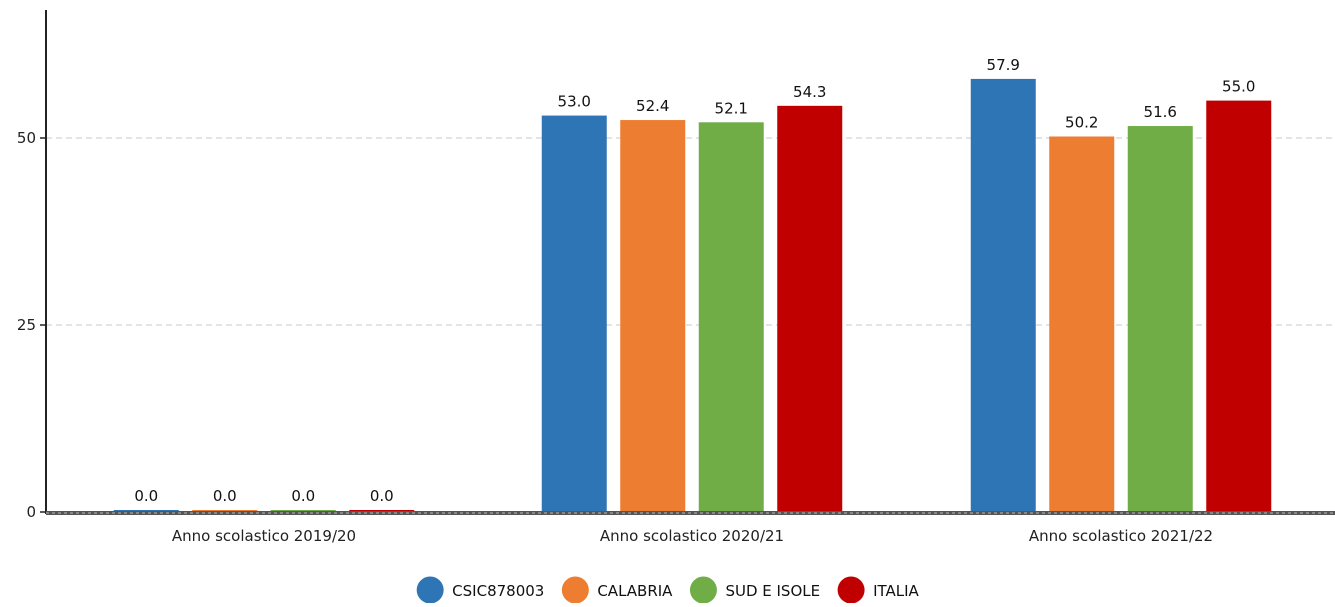  What do you see at coordinates (31, 512) in the screenshot?
I see `y-tick-label: 0` at bounding box center [31, 512].